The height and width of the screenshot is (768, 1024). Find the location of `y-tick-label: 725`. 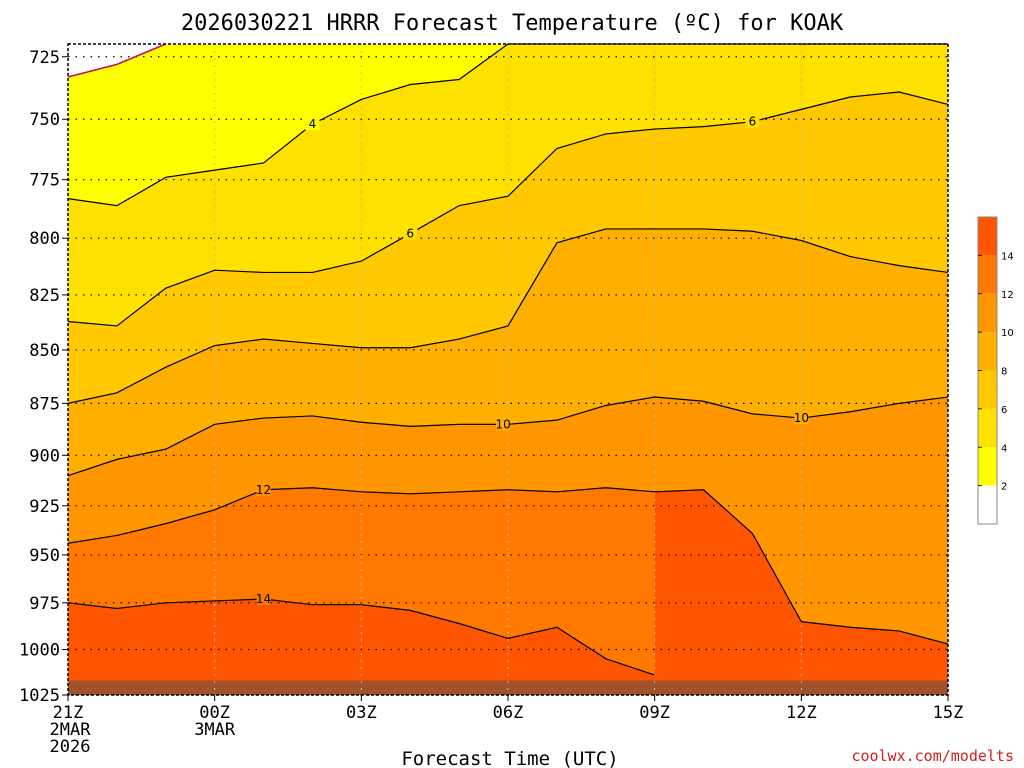

y-tick-label: 725 is located at coordinates (44, 58).